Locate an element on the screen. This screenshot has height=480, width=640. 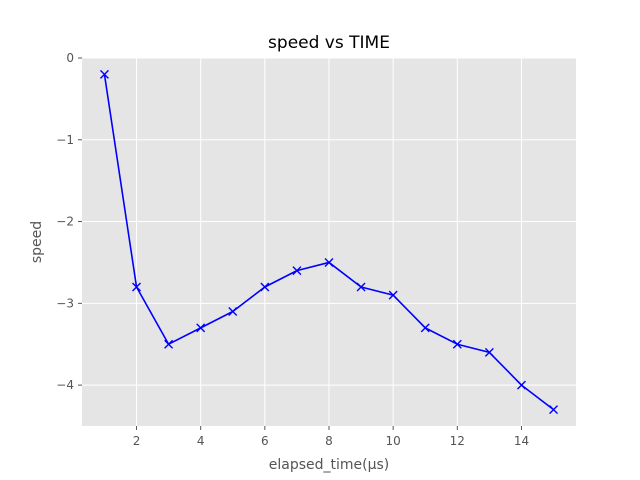
x-axis-label: elapsed_time(µs) is located at coordinates (329, 465).